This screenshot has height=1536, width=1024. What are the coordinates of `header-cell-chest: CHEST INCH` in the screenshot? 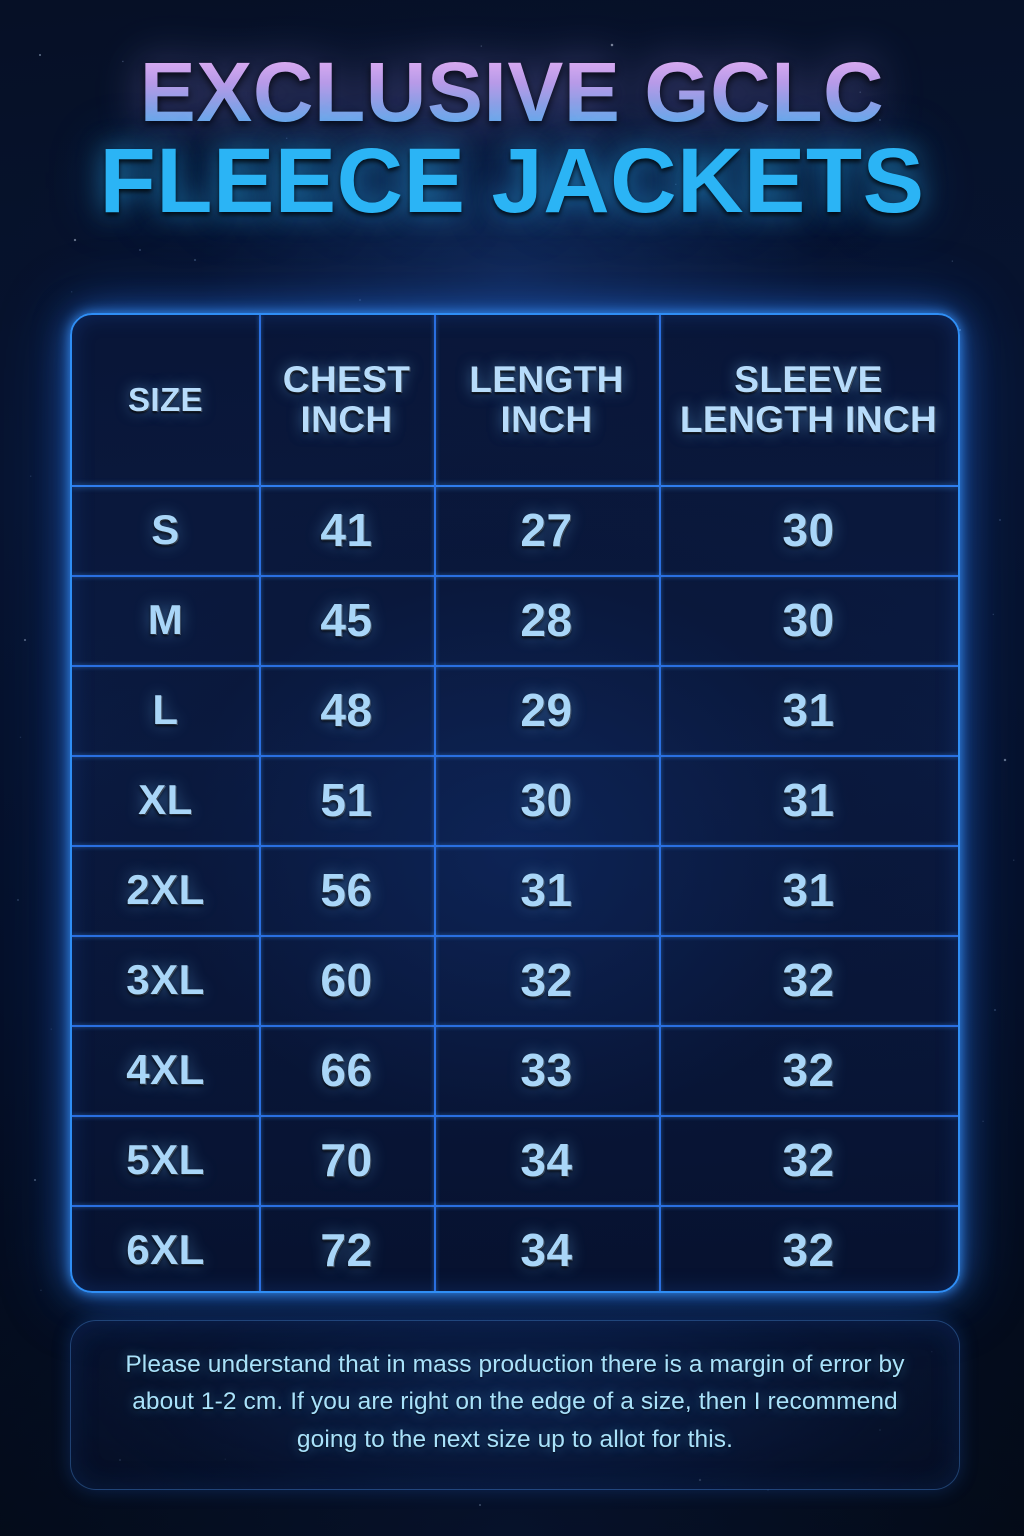 It's located at (346, 400).